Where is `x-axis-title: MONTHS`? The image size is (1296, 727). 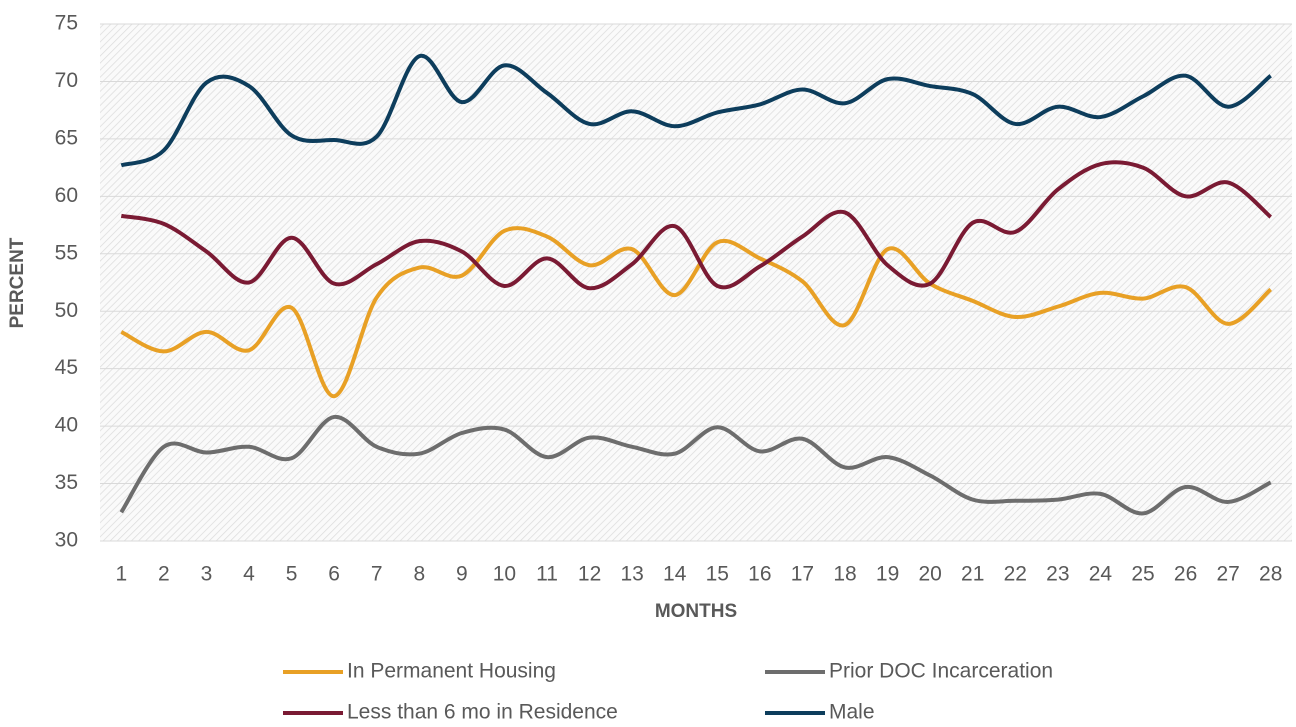
x-axis-title: MONTHS is located at coordinates (696, 611).